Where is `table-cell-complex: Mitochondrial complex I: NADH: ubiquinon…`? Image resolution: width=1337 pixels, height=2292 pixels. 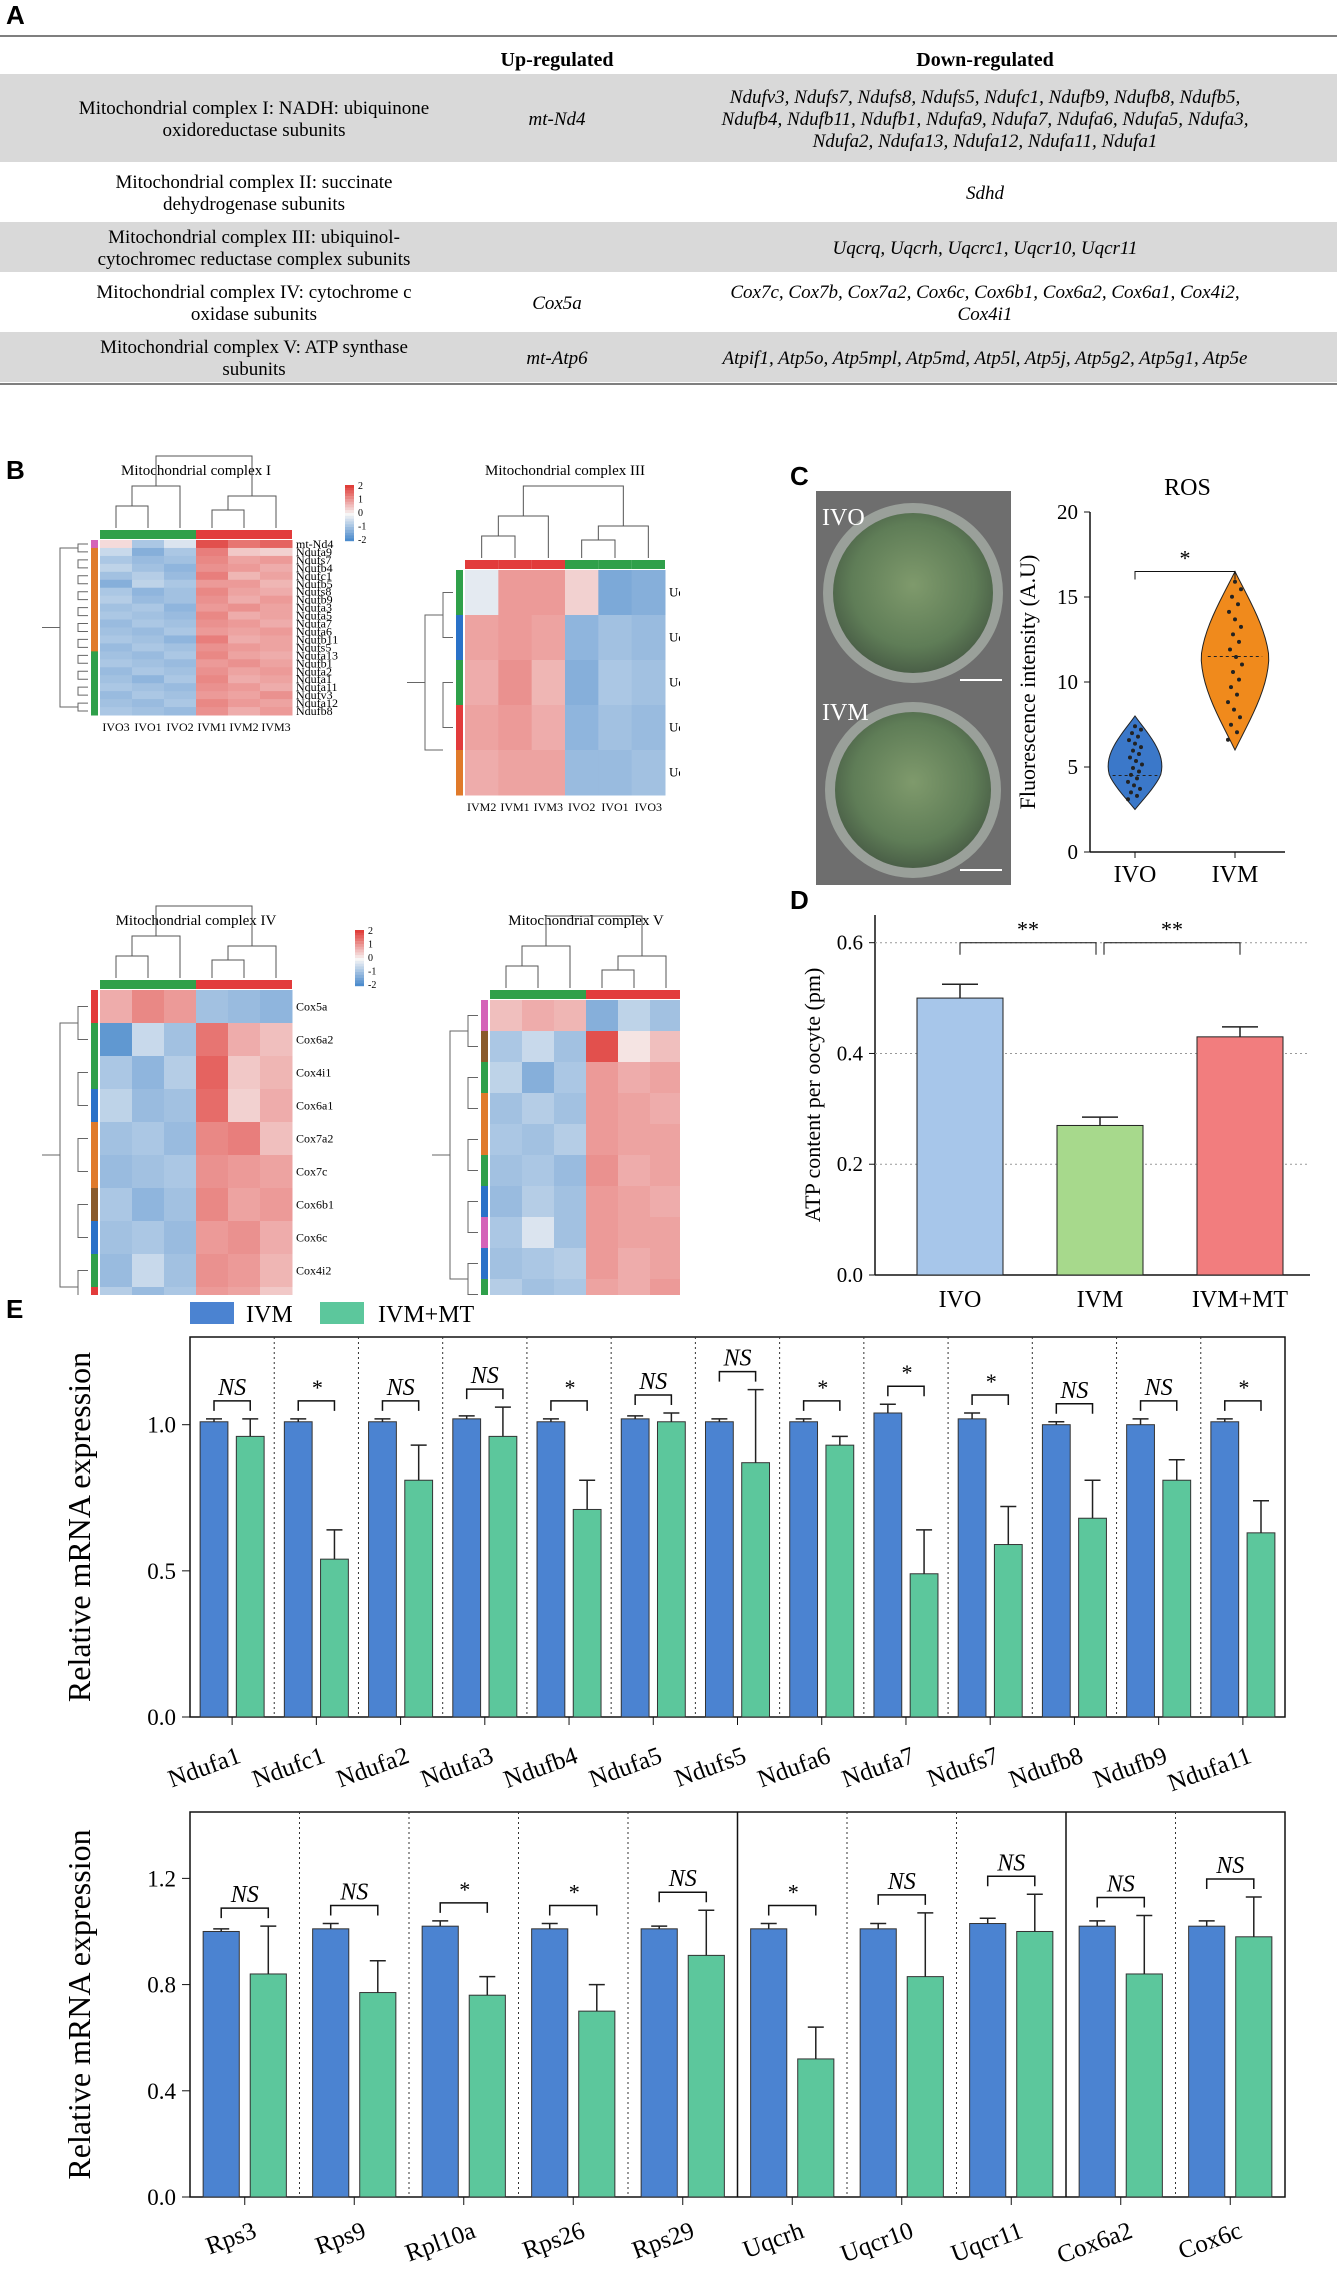 table-cell-complex: Mitochondrial complex I: NADH: ubiquinon… is located at coordinates (254, 108).